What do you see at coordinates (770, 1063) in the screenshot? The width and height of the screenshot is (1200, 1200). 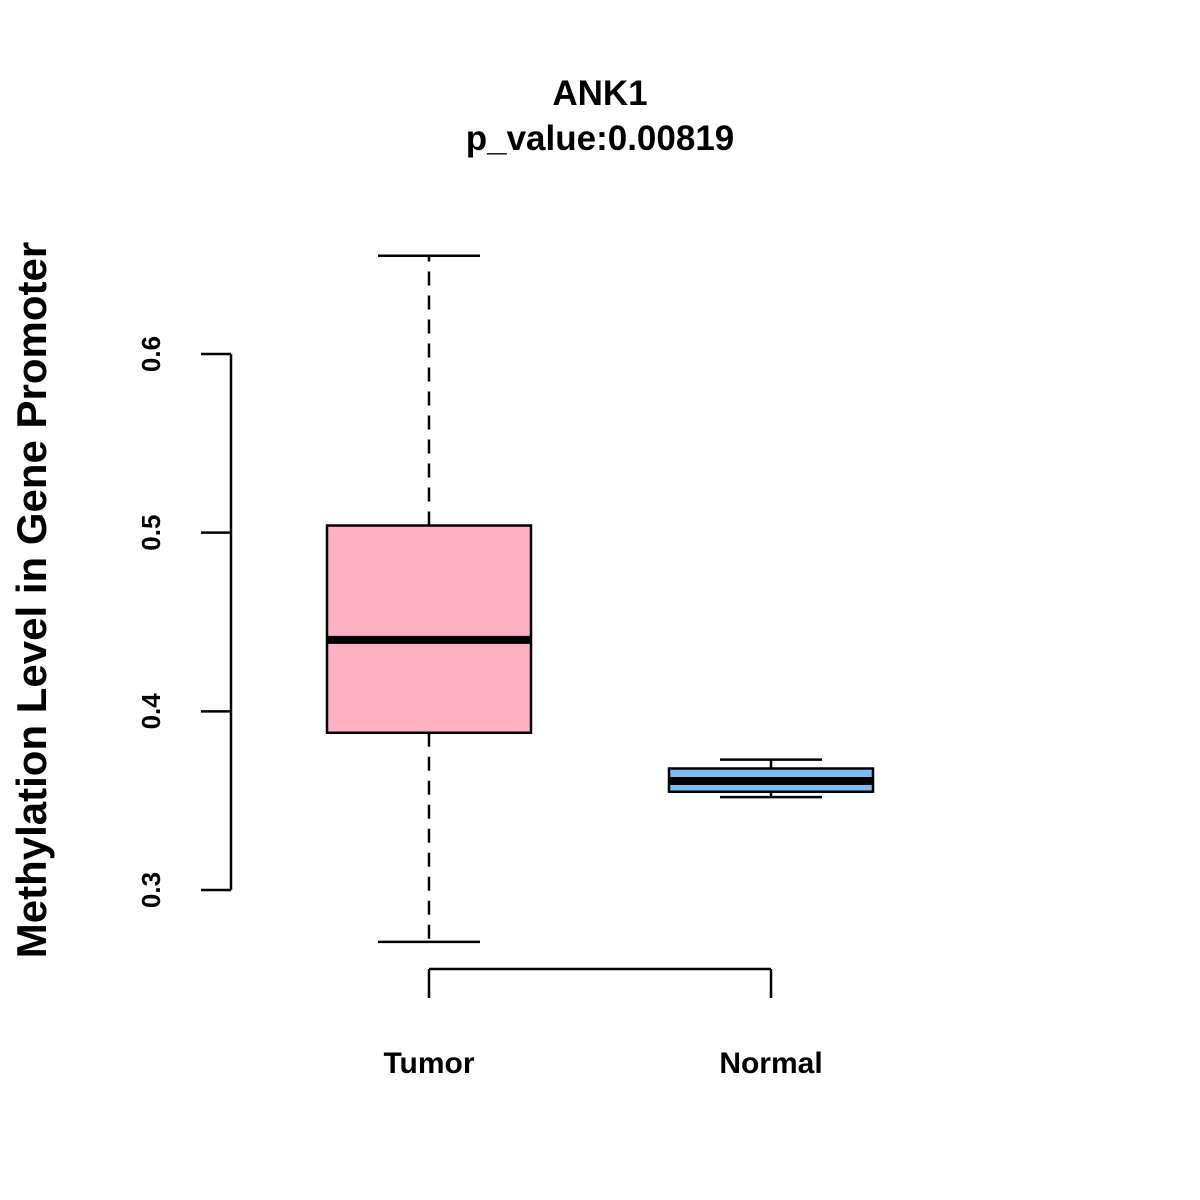 I see `x-tick-label: Normal` at bounding box center [770, 1063].